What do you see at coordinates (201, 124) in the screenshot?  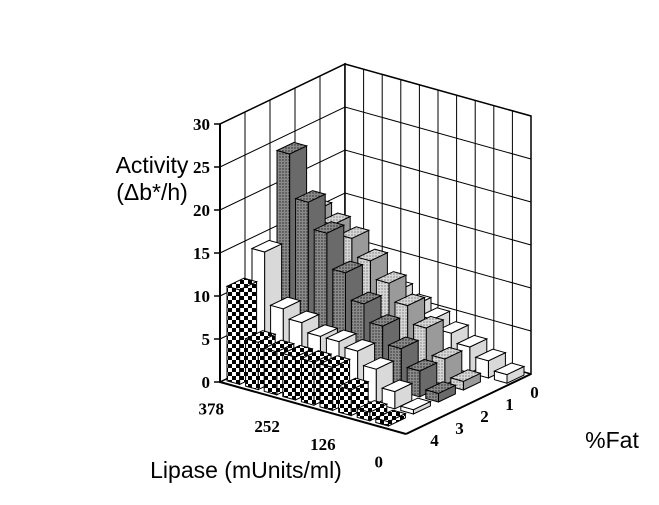 I see `y-tick-label: 30` at bounding box center [201, 124].